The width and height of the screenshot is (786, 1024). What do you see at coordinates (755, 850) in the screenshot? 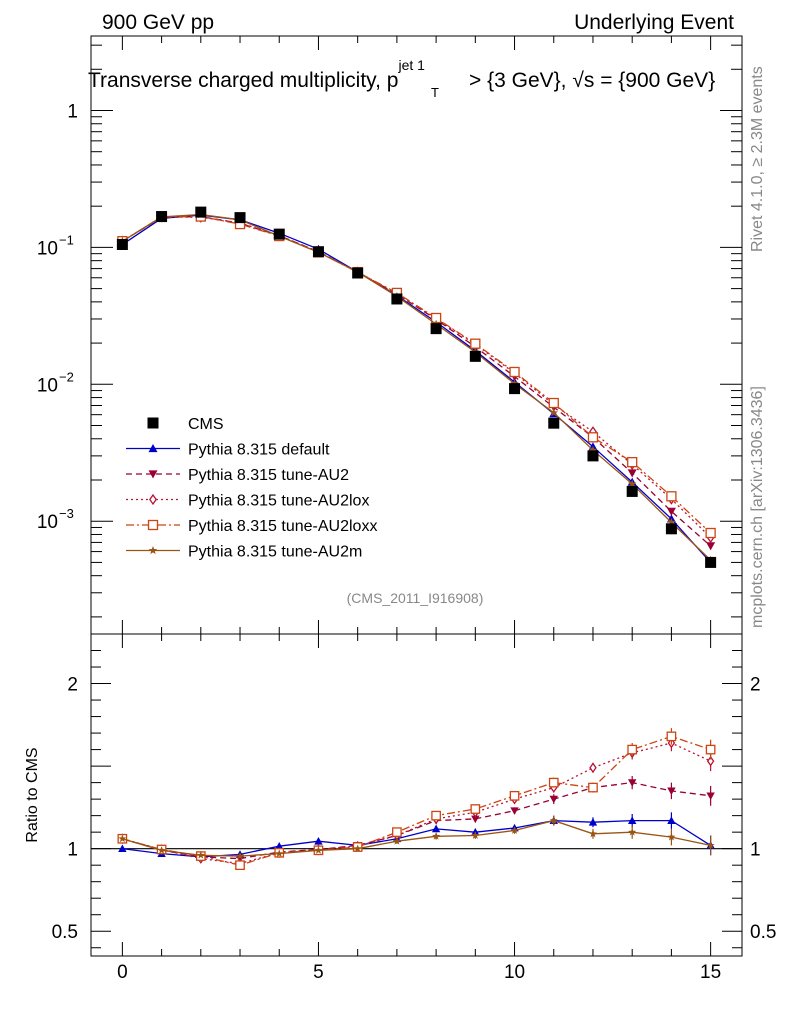
I see `ratio-y-label-right: 1` at bounding box center [755, 850].